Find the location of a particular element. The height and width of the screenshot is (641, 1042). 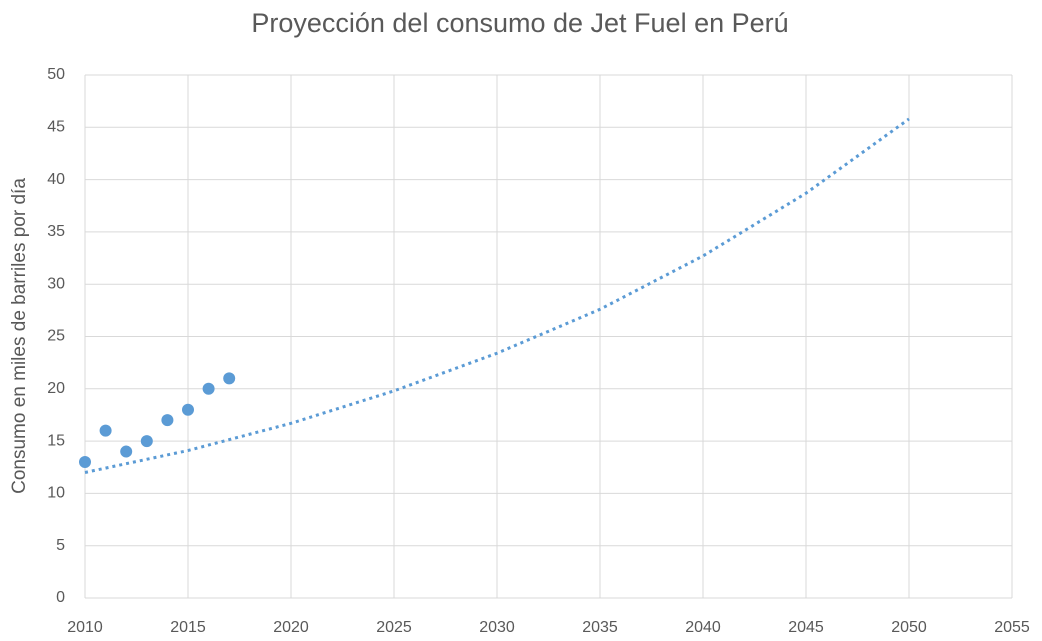

y-tick-label: 5 is located at coordinates (60, 545).